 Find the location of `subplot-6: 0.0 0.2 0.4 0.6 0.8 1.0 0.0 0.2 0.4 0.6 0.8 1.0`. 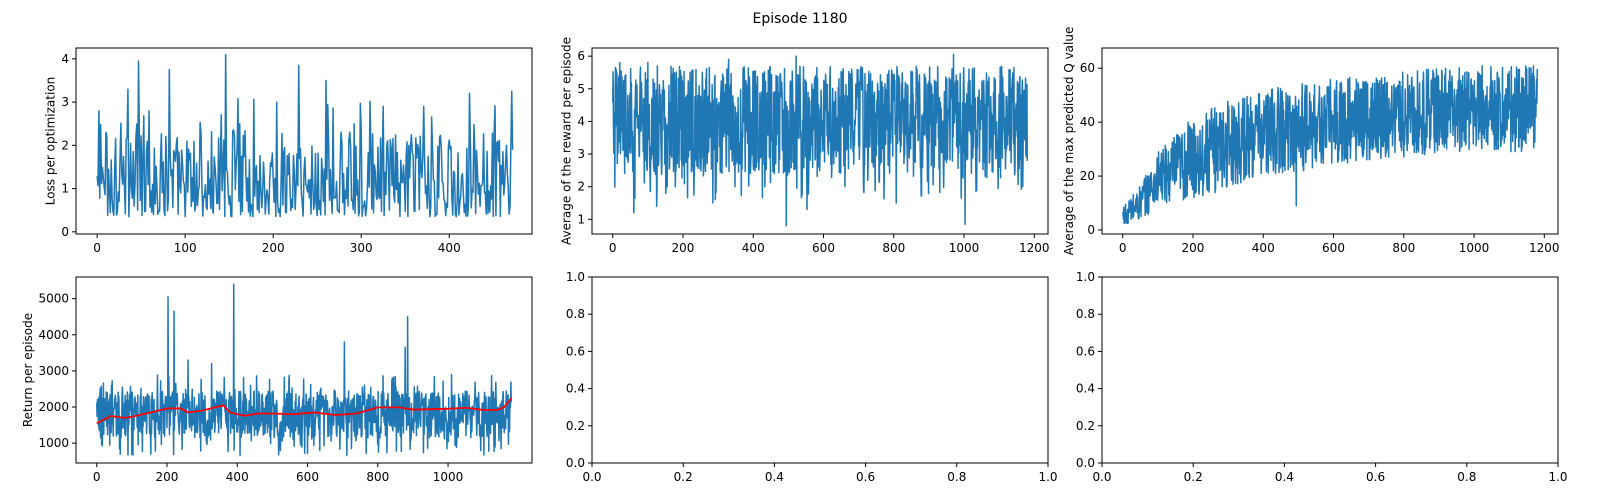

subplot-6: 0.0 0.2 0.4 0.6 0.8 1.0 0.0 0.2 0.4 0.6 0.8 1.0 is located at coordinates (1322, 377).